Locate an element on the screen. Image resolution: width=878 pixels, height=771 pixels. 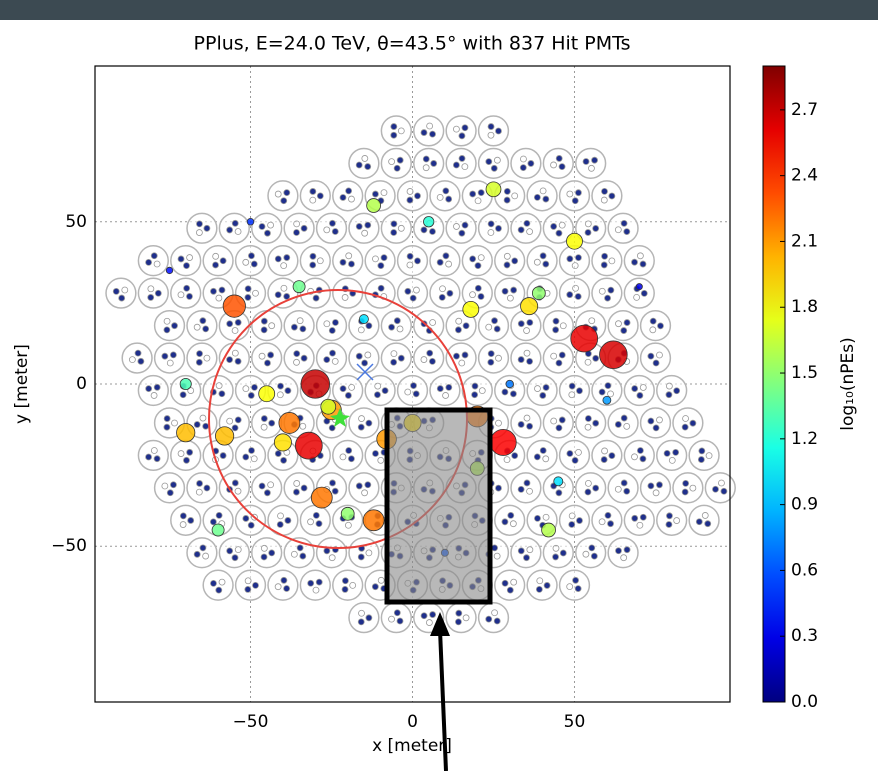
y-tick-label: 0 is located at coordinates (81, 384).